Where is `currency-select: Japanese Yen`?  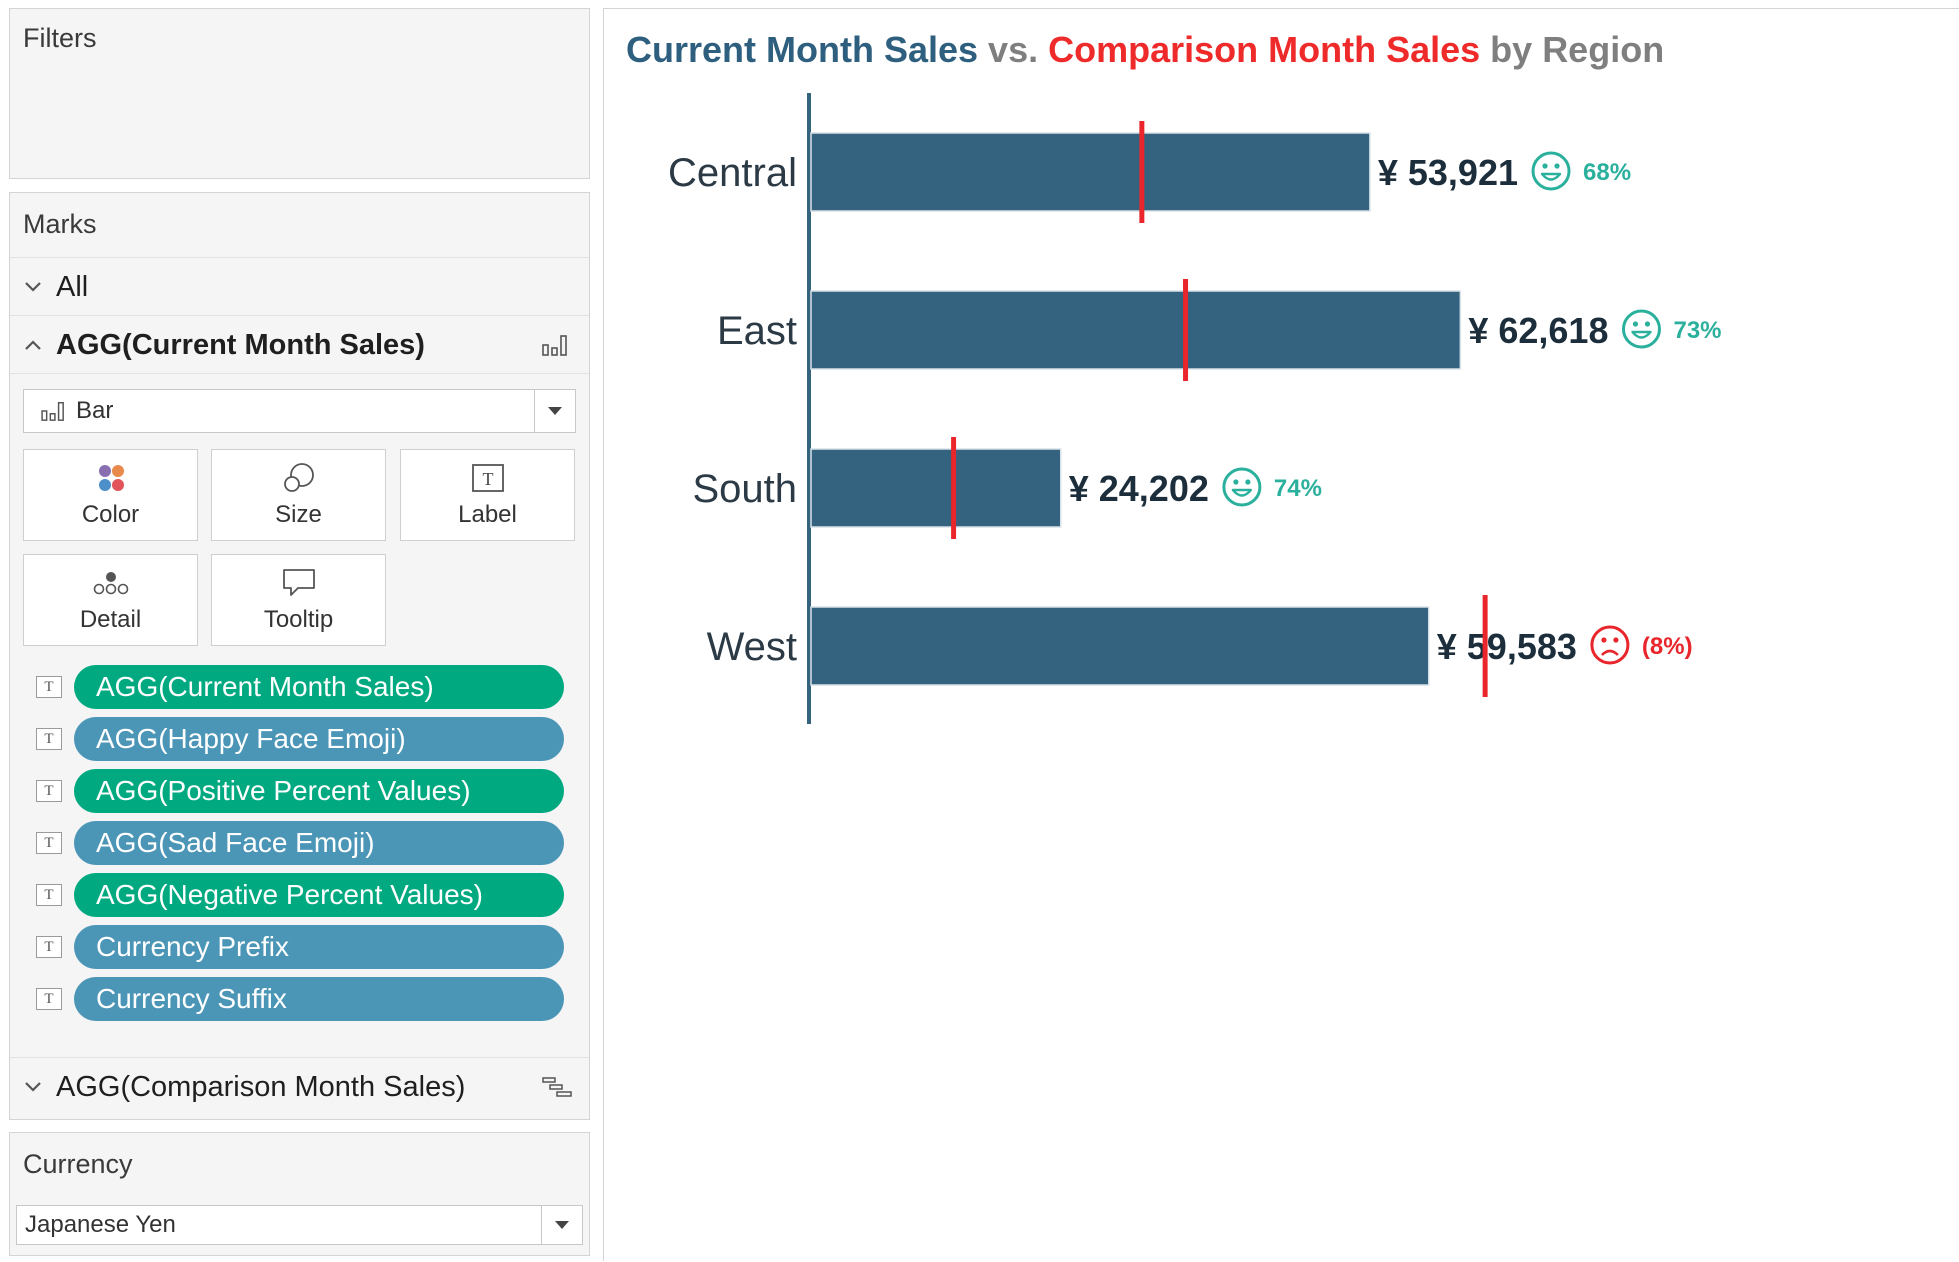
currency-select: Japanese Yen is located at coordinates (299, 1225).